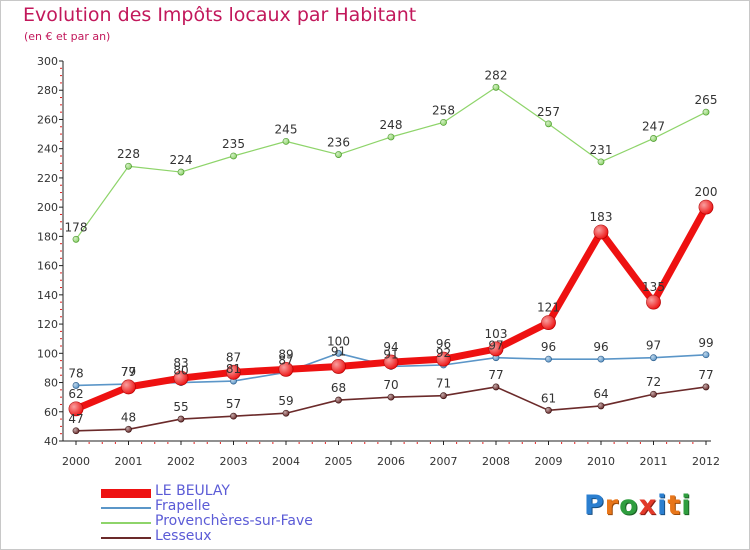 The width and height of the screenshot is (750, 550). I want to click on chart-title: Evolution des Impôts locaux par Habitant, so click(220, 15).